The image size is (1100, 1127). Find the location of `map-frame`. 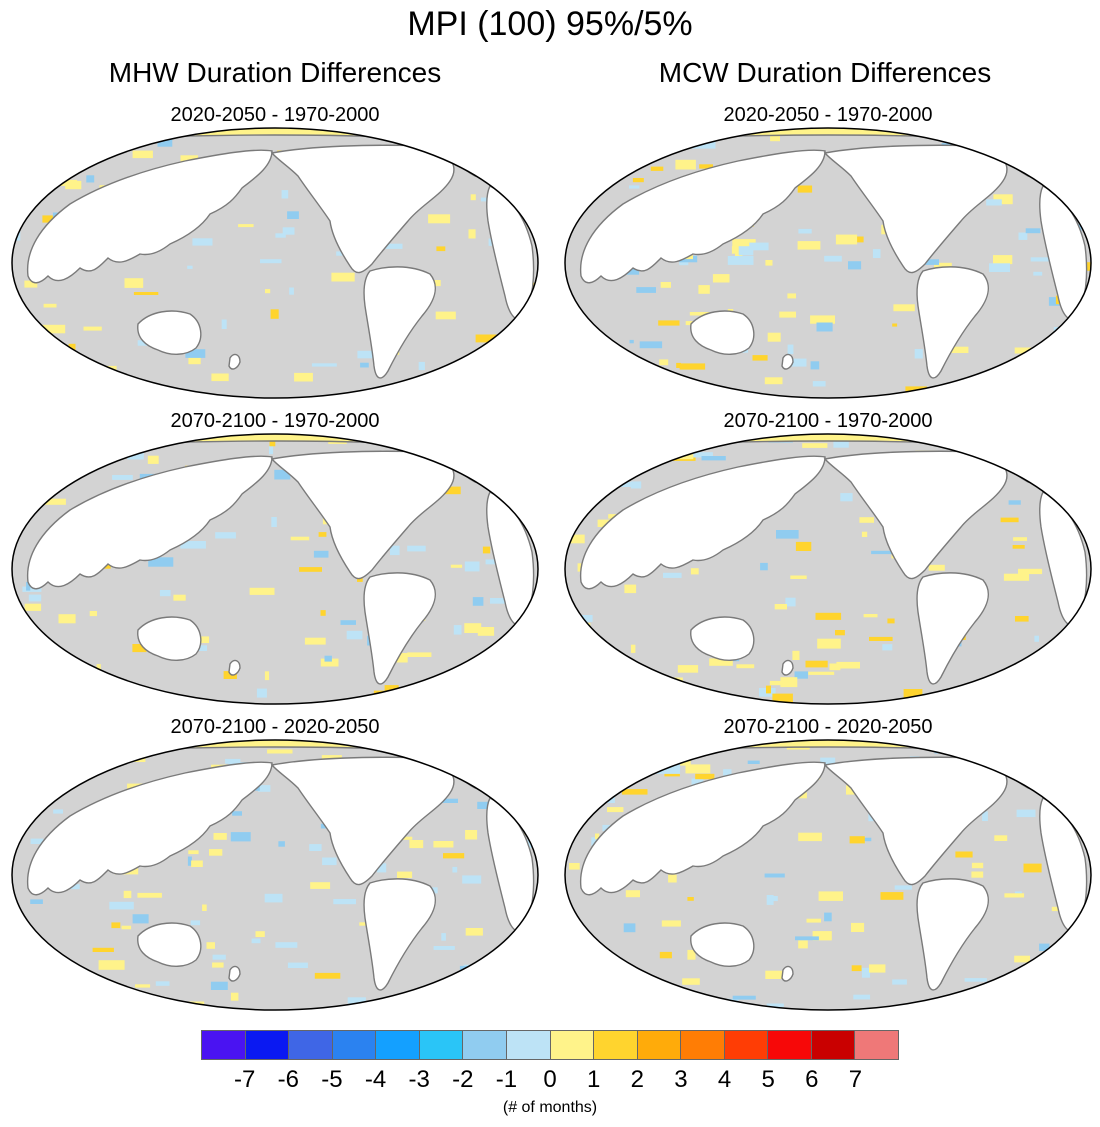

map-frame is located at coordinates (828, 263).